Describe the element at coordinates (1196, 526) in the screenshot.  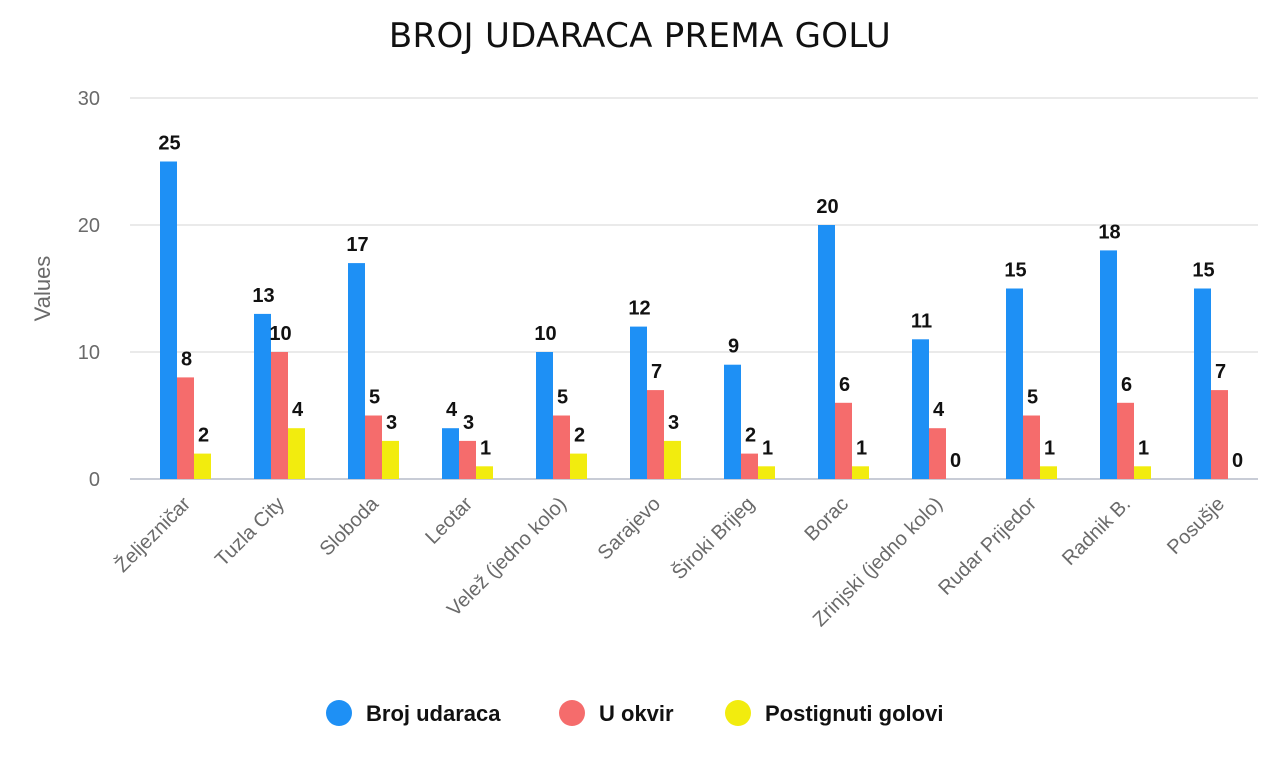
I see `x-tick-label: Posušje` at that location.